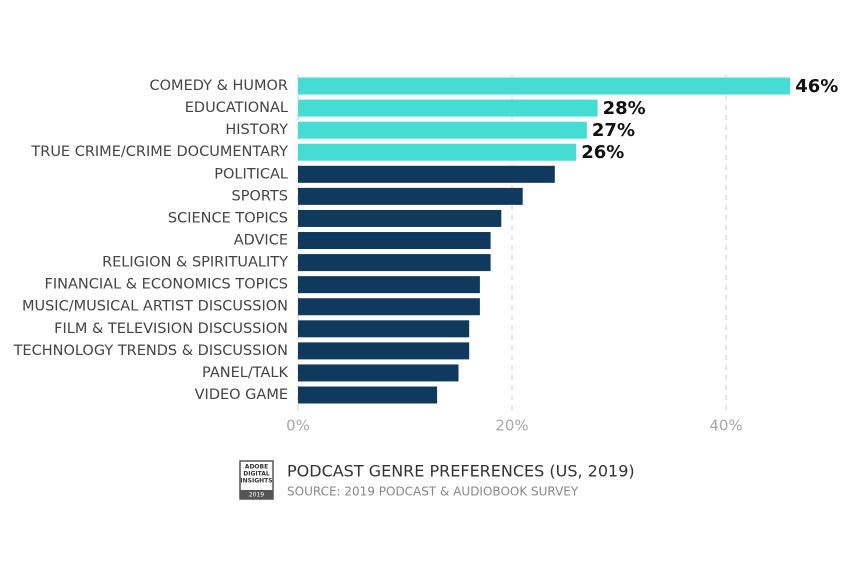 This screenshot has width=850, height=565. I want to click on y-tick-label: ADVICE, so click(261, 241).